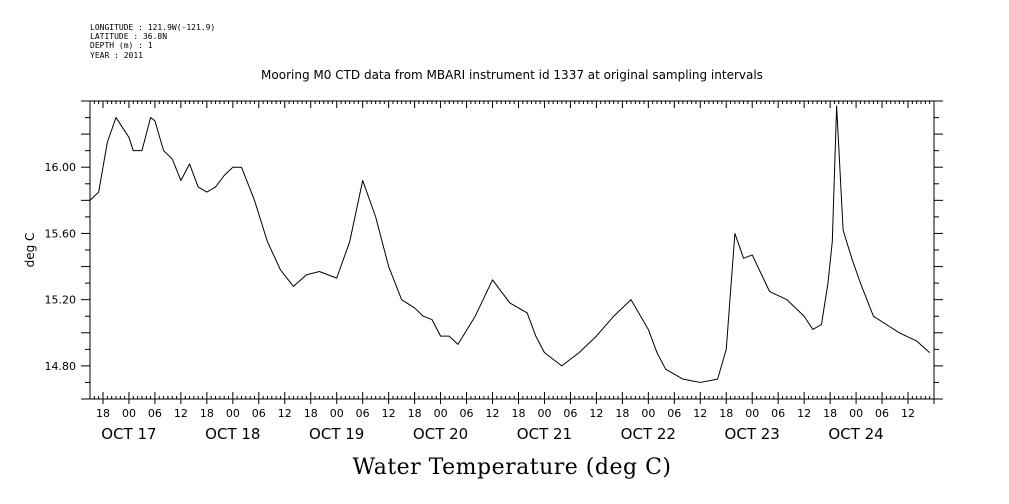  Describe the element at coordinates (232, 434) in the screenshot. I see `x-day-label: OCT 18` at that location.